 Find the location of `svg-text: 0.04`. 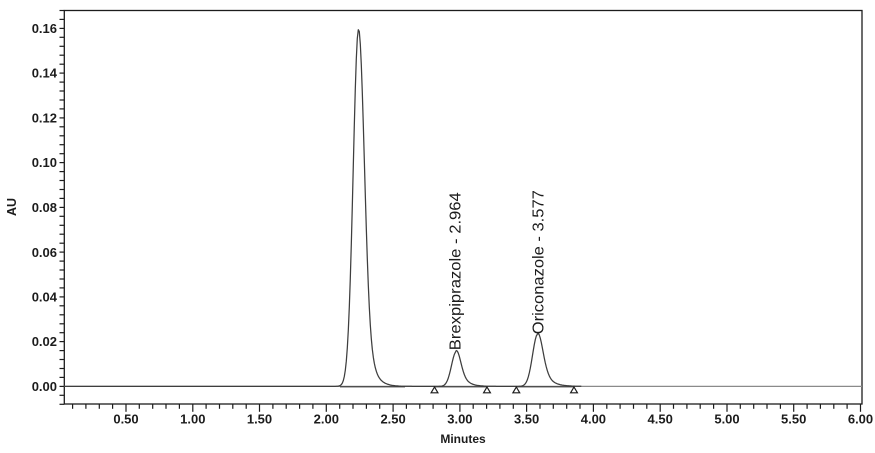

svg-text: 0.04 is located at coordinates (45, 297).